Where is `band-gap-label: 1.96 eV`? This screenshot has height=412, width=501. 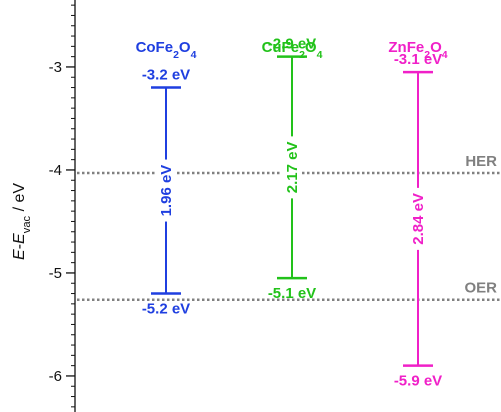 band-gap-label: 1.96 eV is located at coordinates (166, 191).